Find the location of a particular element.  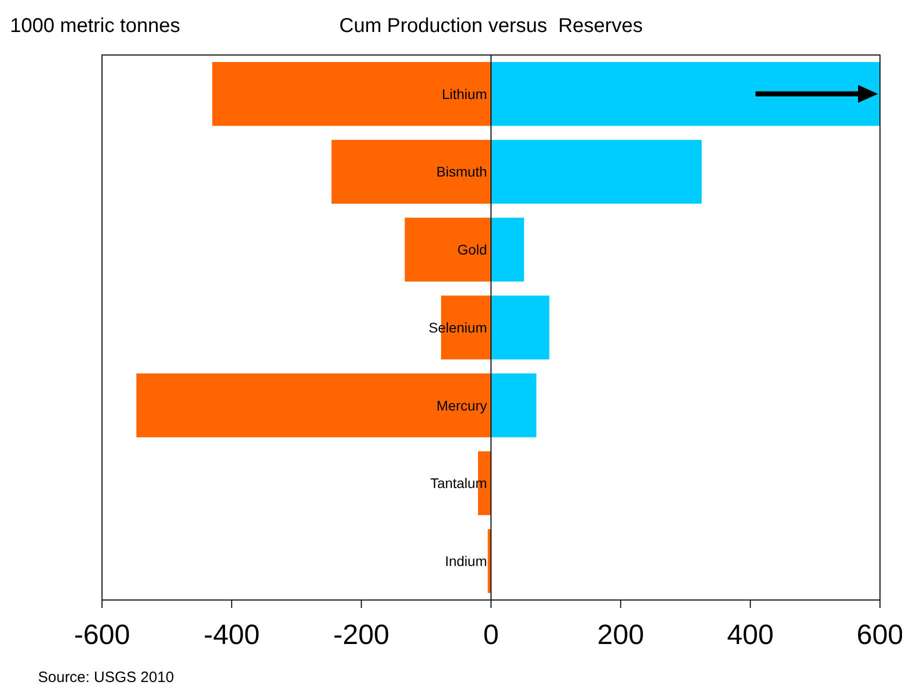

x-tick-label: -200 is located at coordinates (361, 634).